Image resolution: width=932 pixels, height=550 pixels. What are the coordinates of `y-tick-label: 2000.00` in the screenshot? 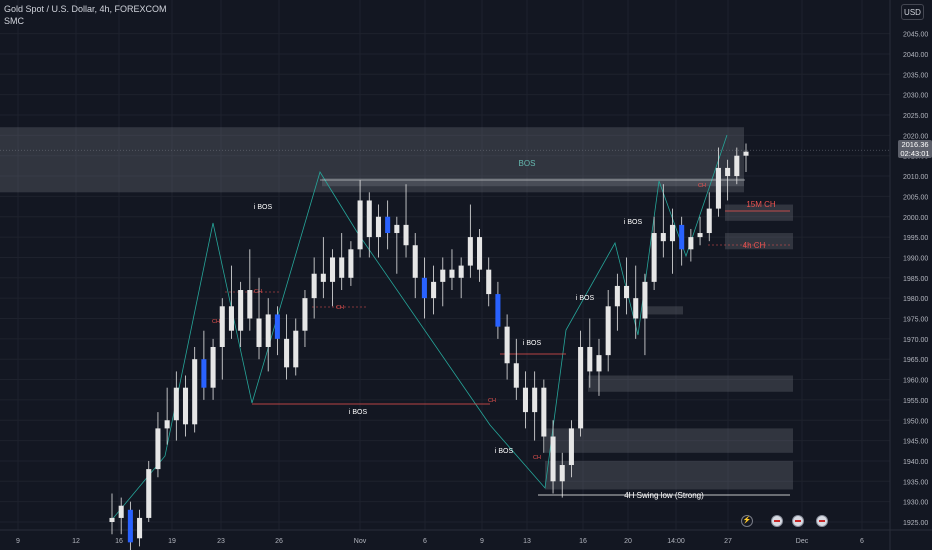 It's located at (915, 218).